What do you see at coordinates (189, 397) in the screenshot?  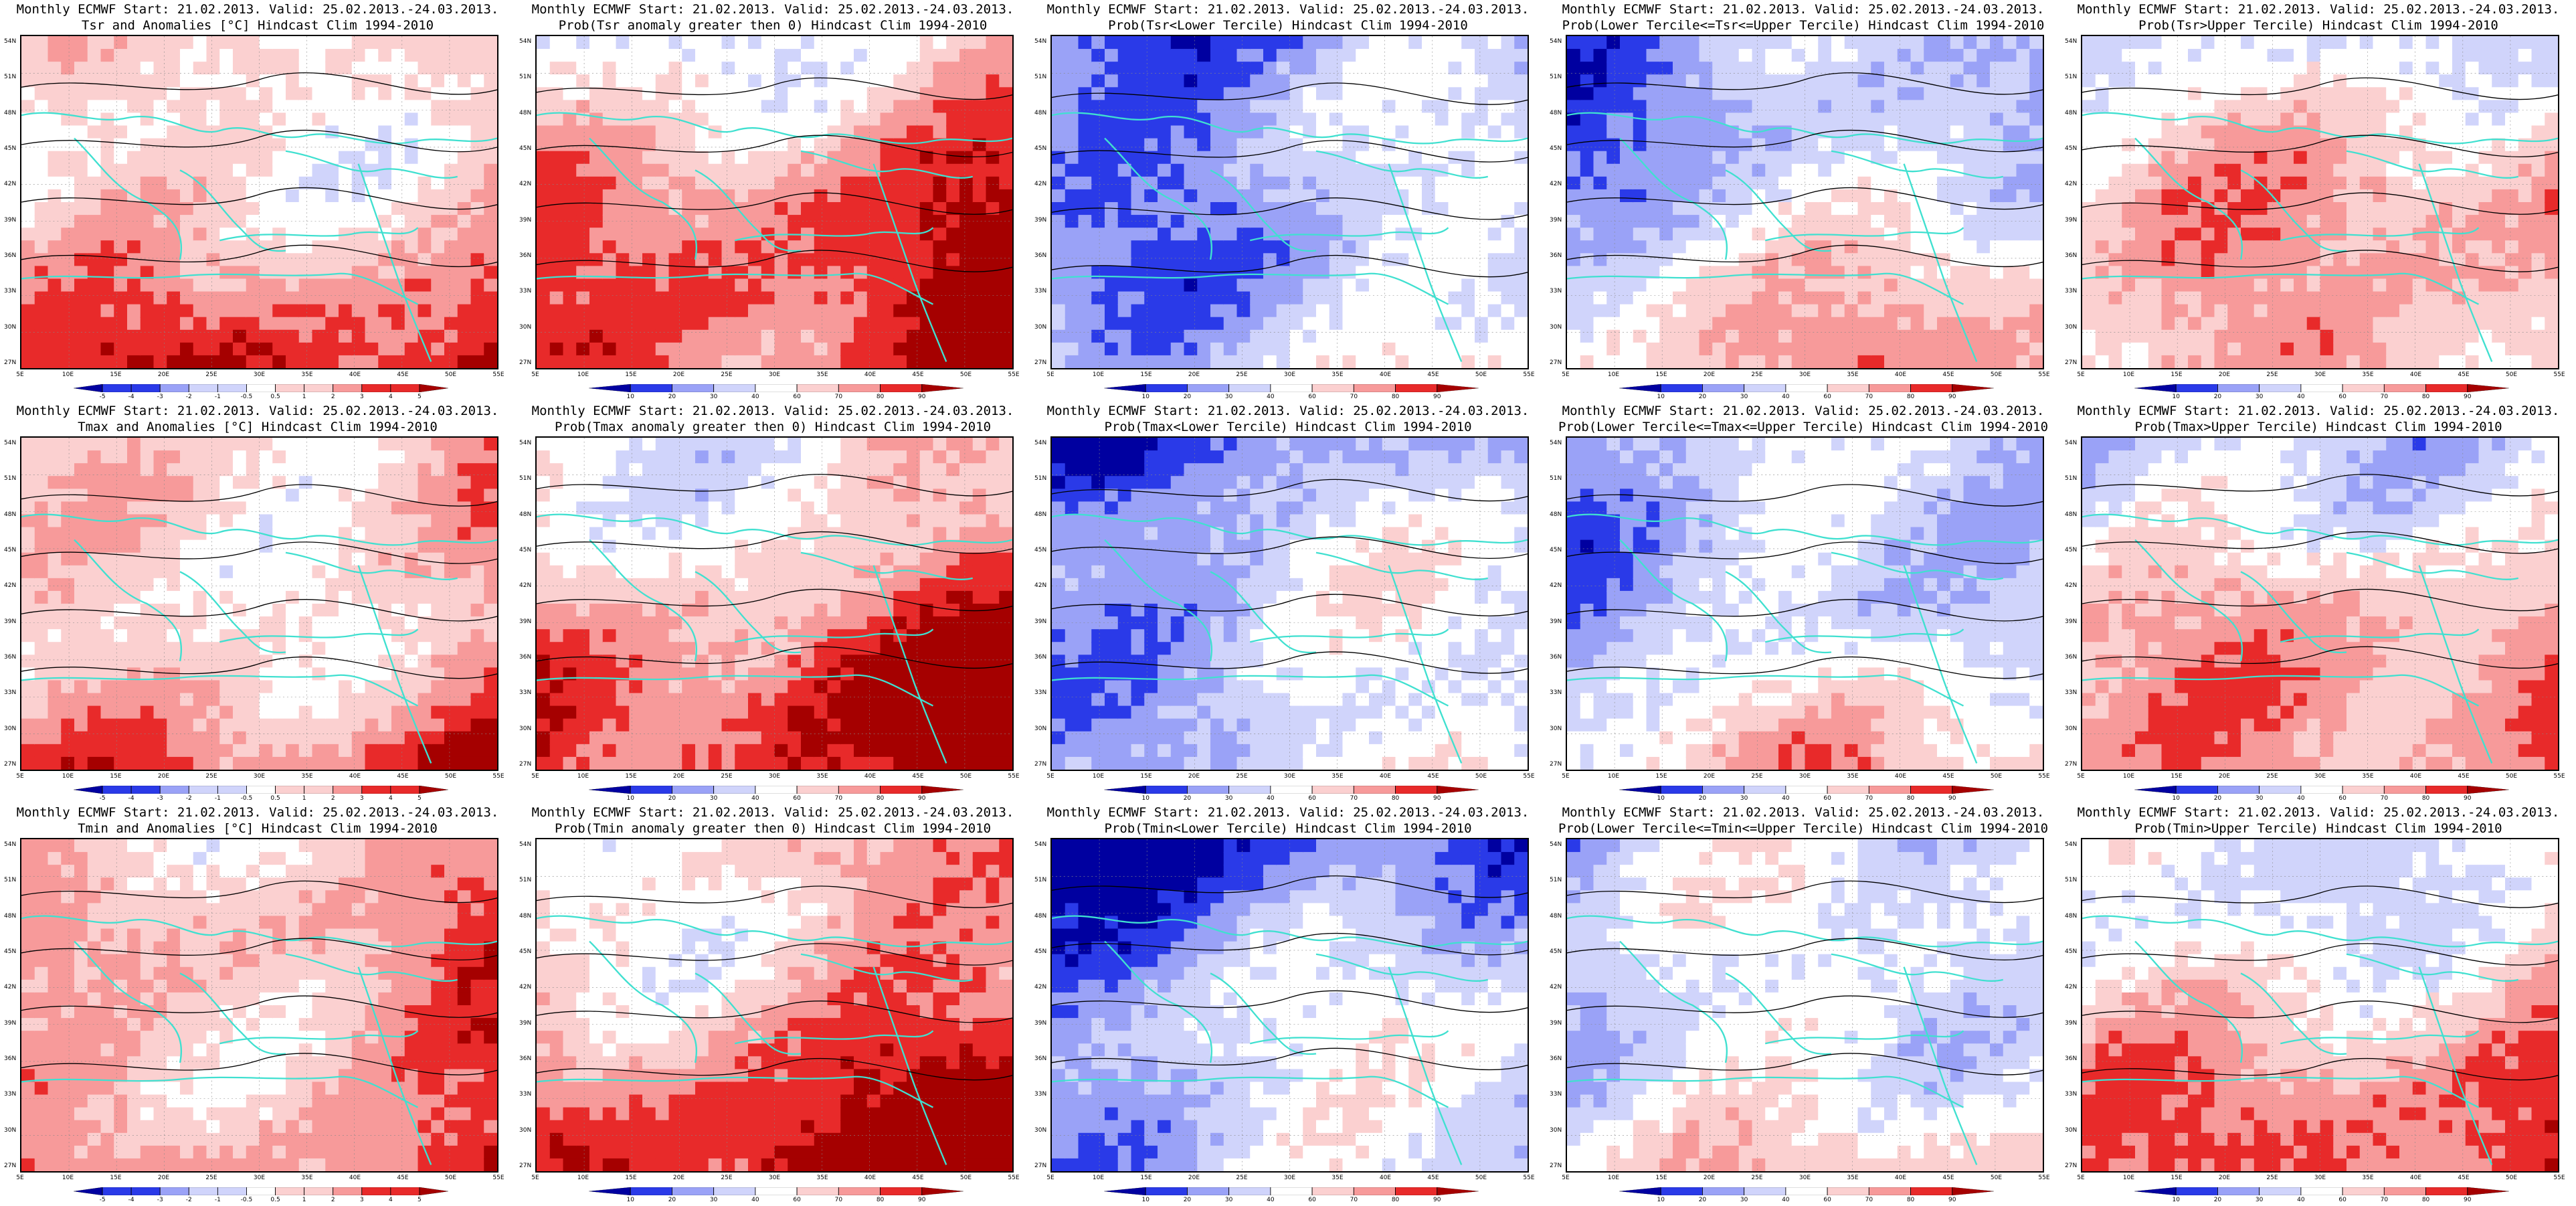 I see `colorbar-tick-label: -2` at bounding box center [189, 397].